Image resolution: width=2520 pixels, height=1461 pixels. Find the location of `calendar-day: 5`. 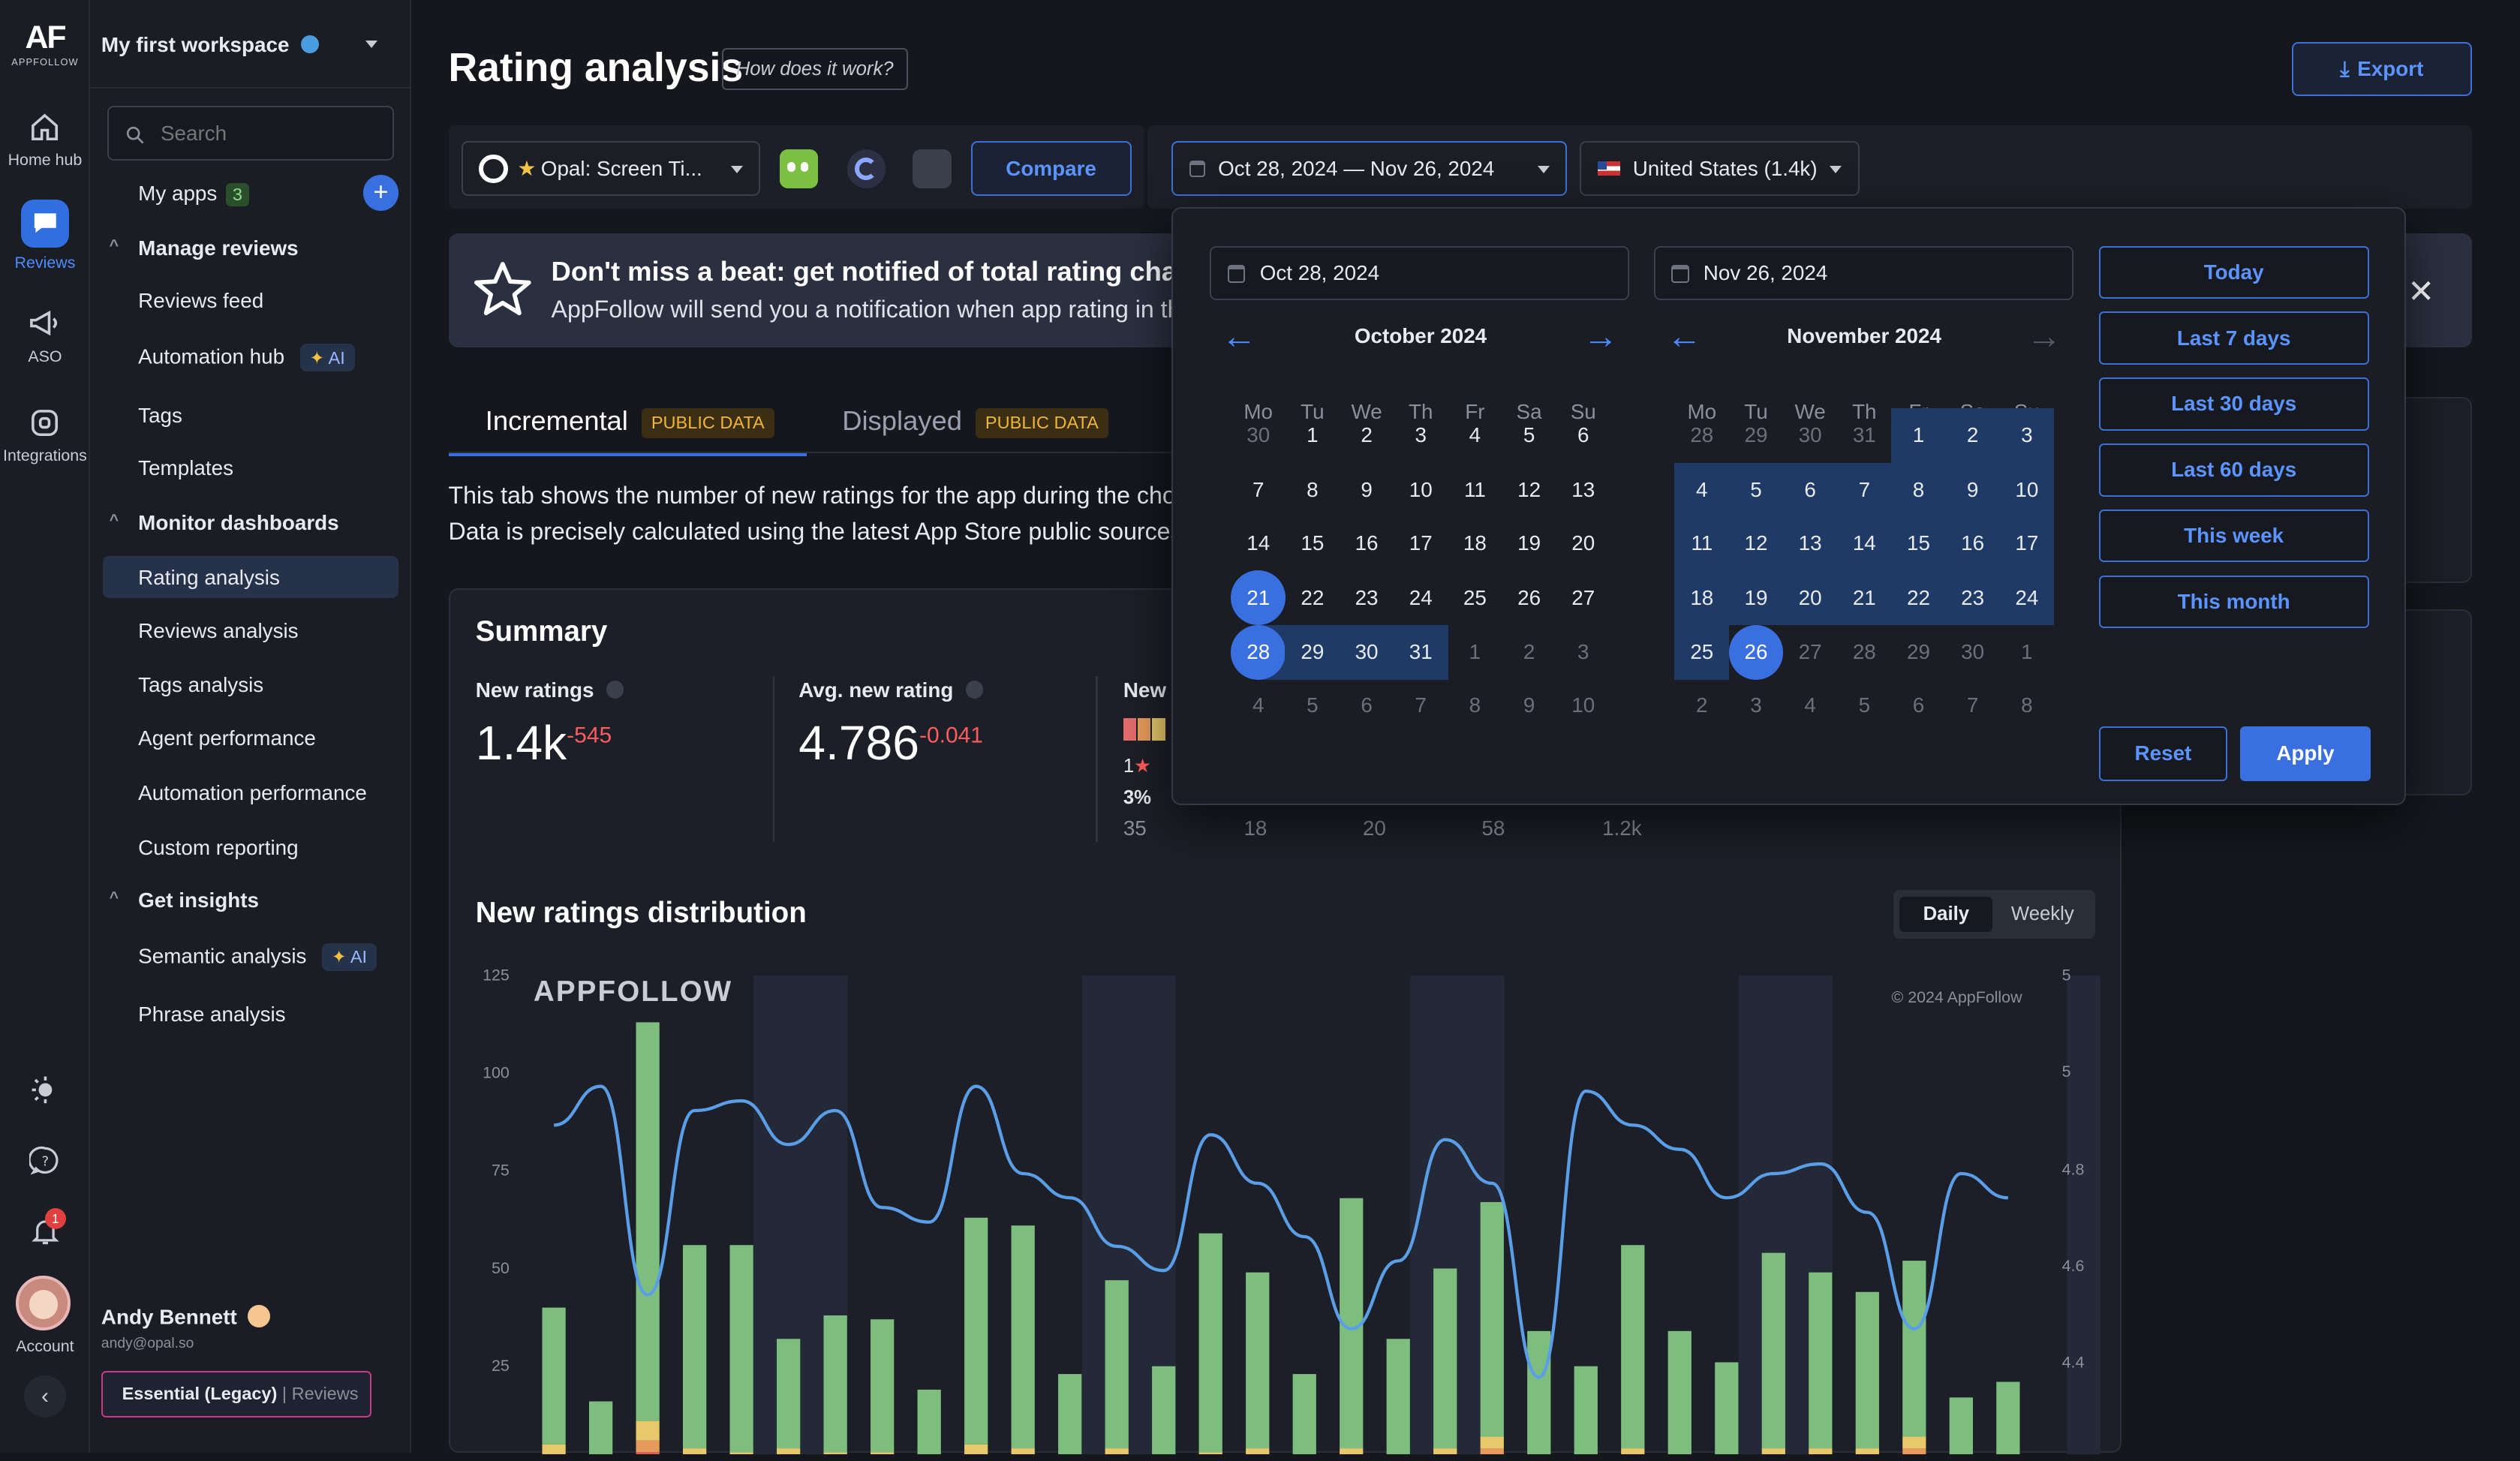

calendar-day: 5 is located at coordinates (1313, 705).